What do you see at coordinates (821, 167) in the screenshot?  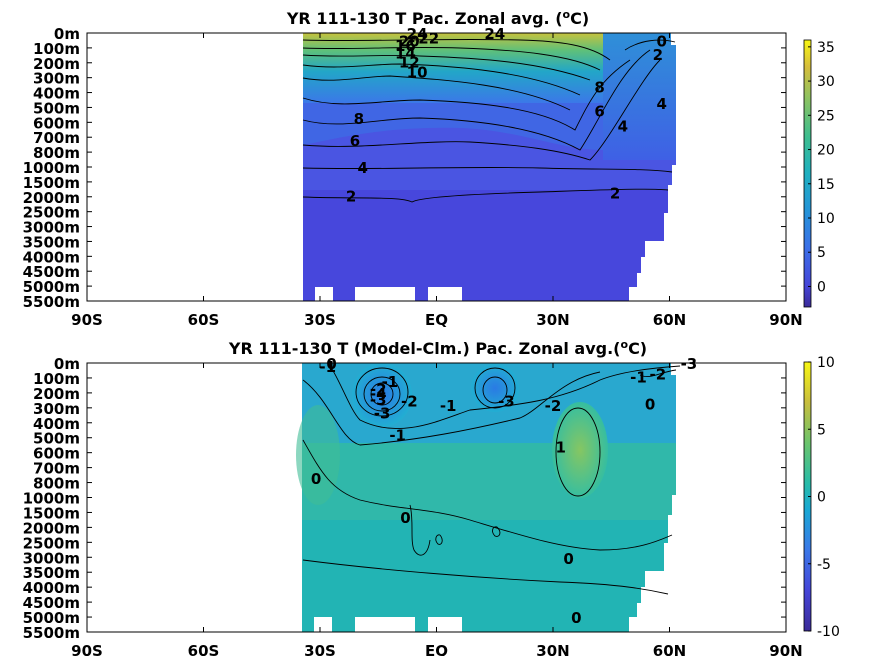 I see `top-colorbar-ticks: 35 30 25 20 15 10 5 0` at bounding box center [821, 167].